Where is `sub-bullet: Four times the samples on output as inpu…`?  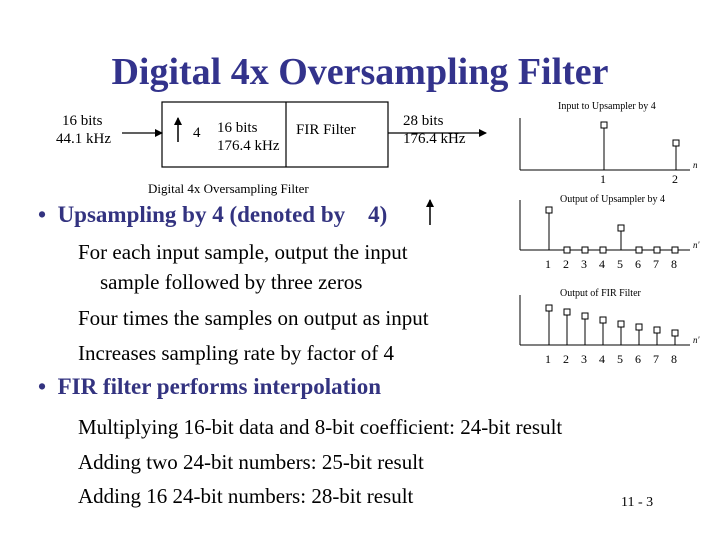
sub-bullet: Four times the samples on output as inpu… is located at coordinates (253, 318).